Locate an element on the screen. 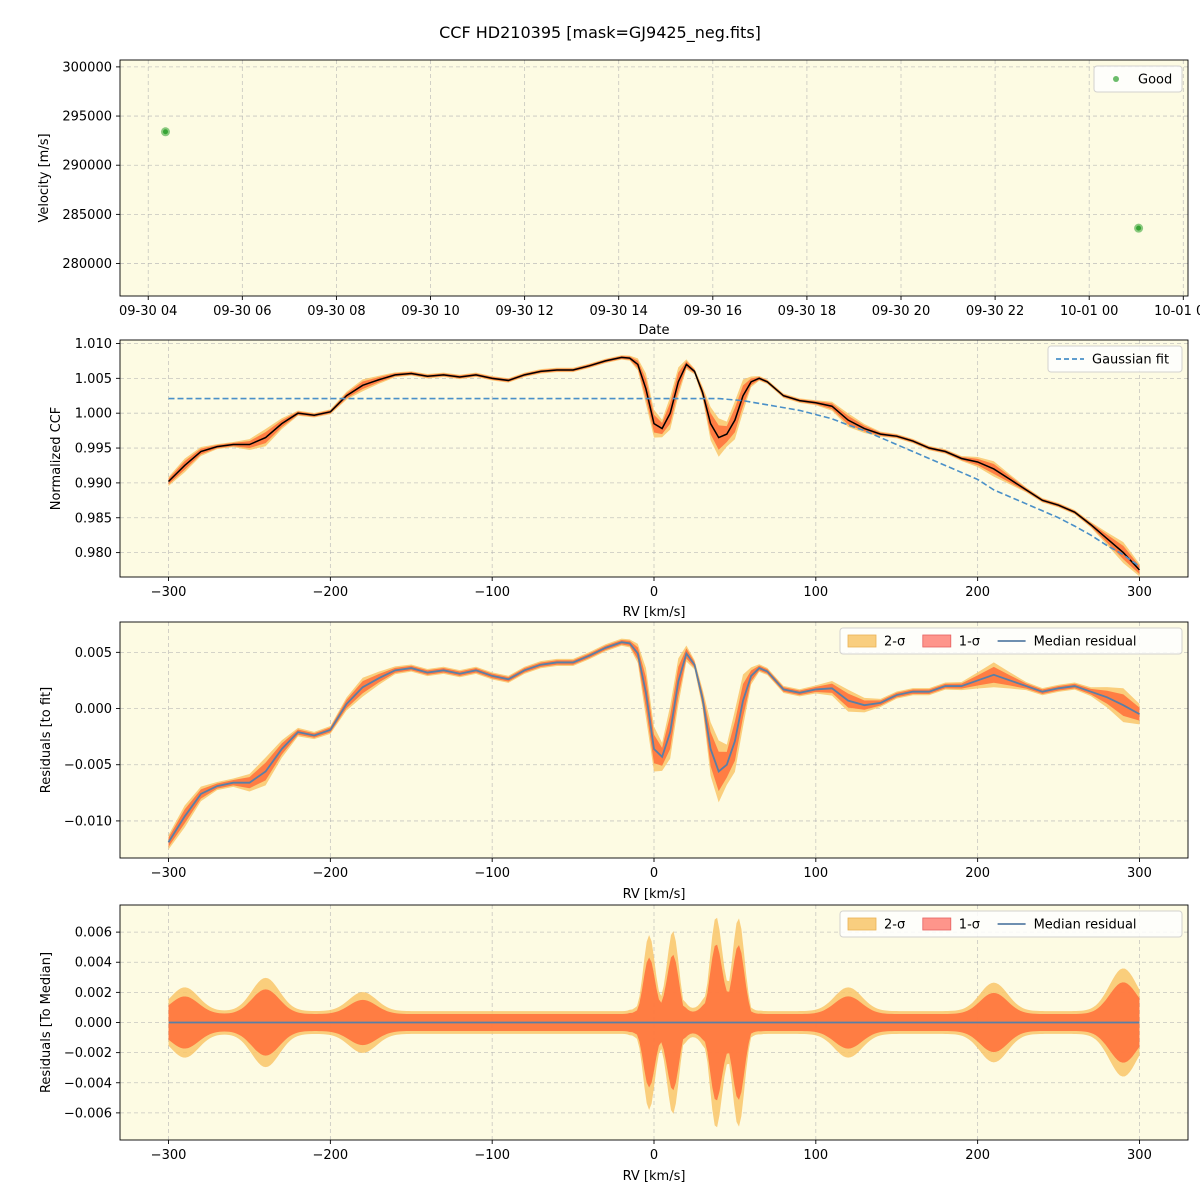  x-tick-label: 10-01 00 is located at coordinates (1089, 311).